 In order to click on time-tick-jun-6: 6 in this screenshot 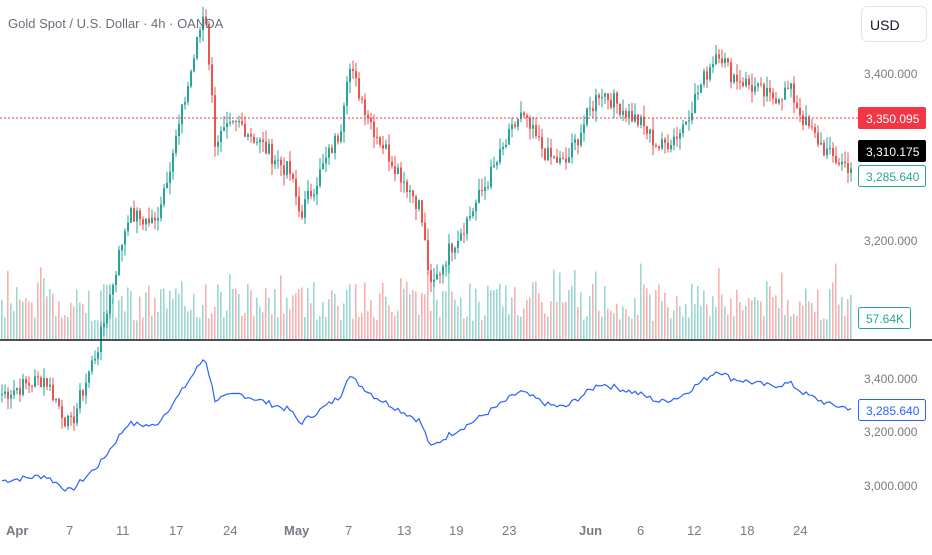, I will do `click(640, 530)`.